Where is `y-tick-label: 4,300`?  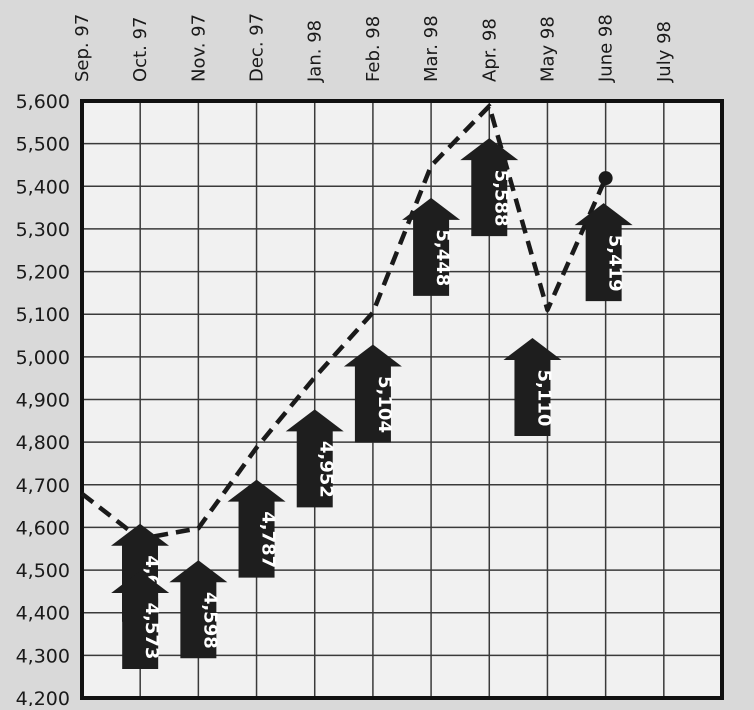 y-tick-label: 4,300 is located at coordinates (43, 656).